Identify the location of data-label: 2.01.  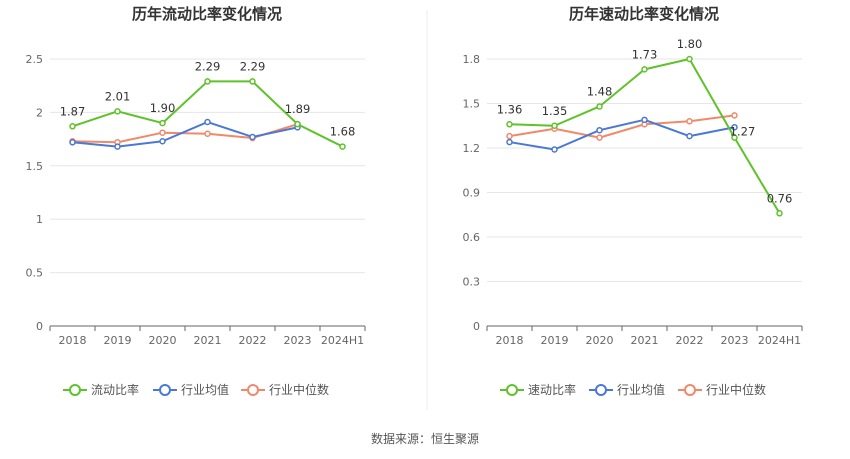
(118, 96).